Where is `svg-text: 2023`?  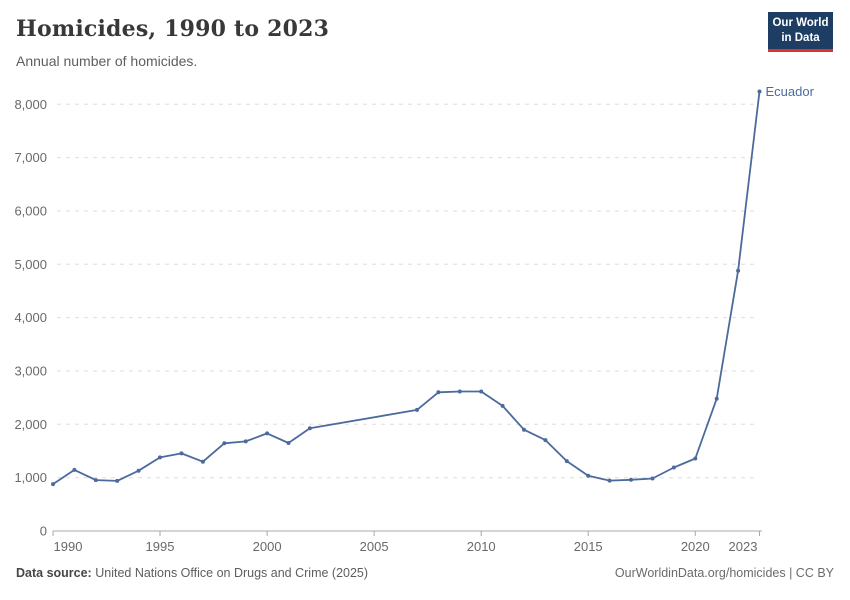 svg-text: 2023 is located at coordinates (743, 546).